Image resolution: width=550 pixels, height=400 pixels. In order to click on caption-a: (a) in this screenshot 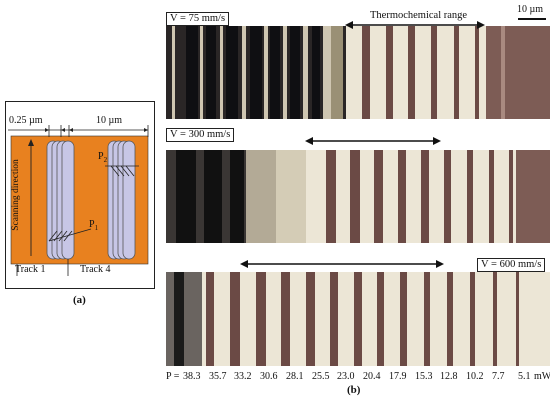, I will do `click(79, 300)`.